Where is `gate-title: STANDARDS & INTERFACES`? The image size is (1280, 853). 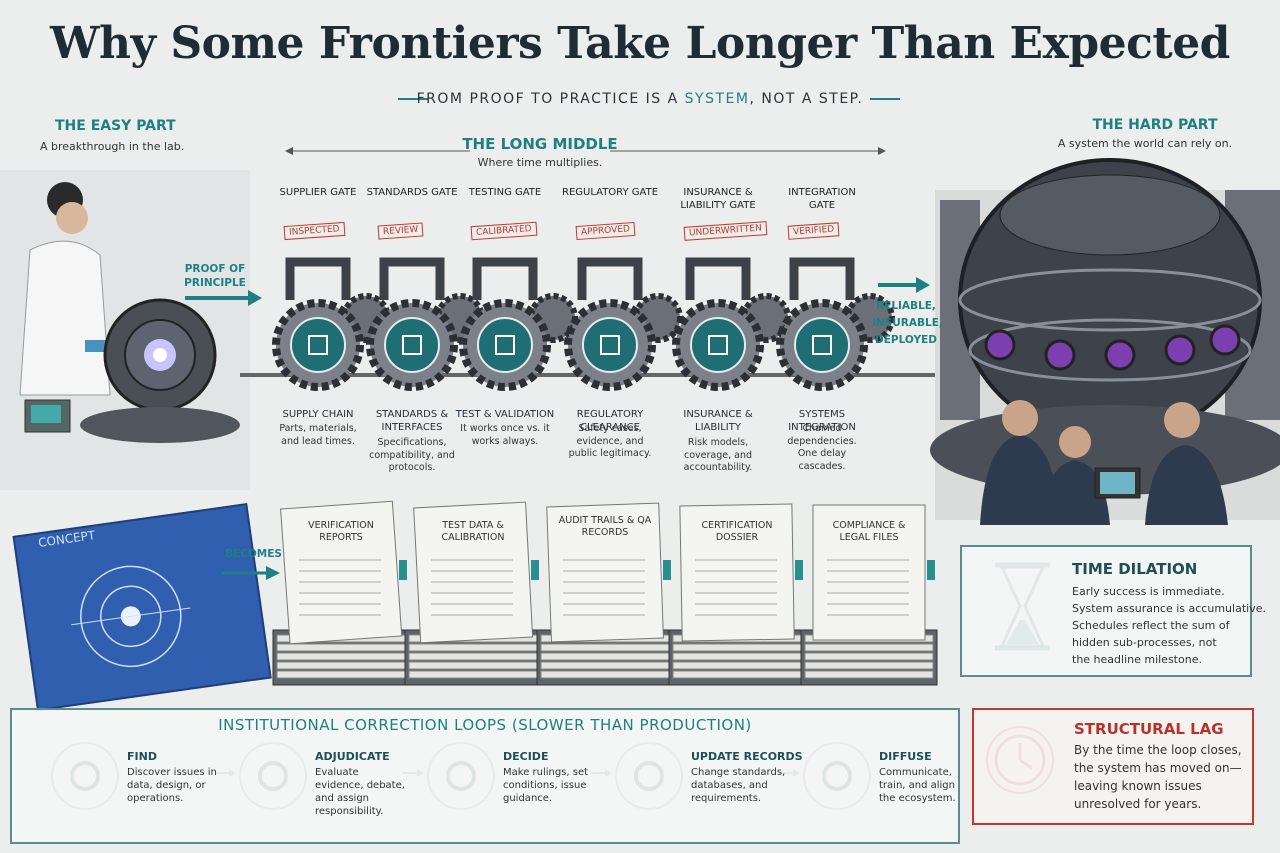 gate-title: STANDARDS & INTERFACES is located at coordinates (412, 421).